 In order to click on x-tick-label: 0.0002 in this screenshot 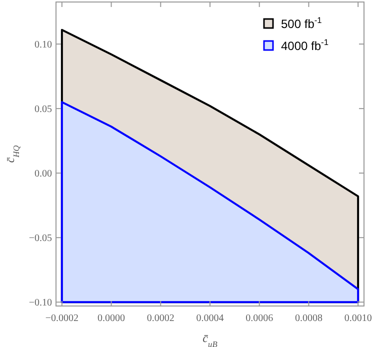, I will do `click(160, 318)`.